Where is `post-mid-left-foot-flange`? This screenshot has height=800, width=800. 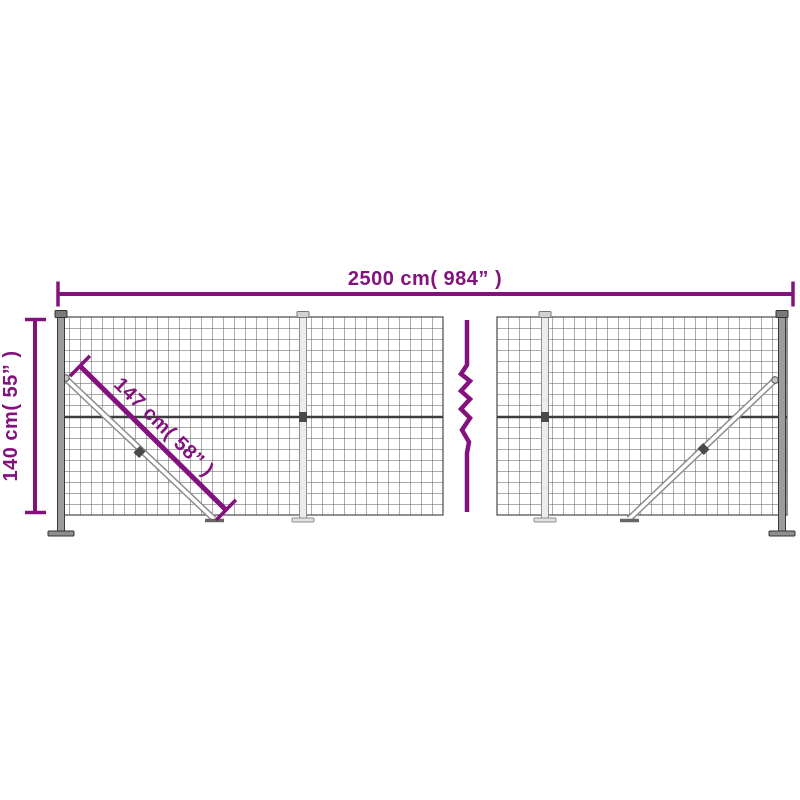
post-mid-left-foot-flange is located at coordinates (303, 520).